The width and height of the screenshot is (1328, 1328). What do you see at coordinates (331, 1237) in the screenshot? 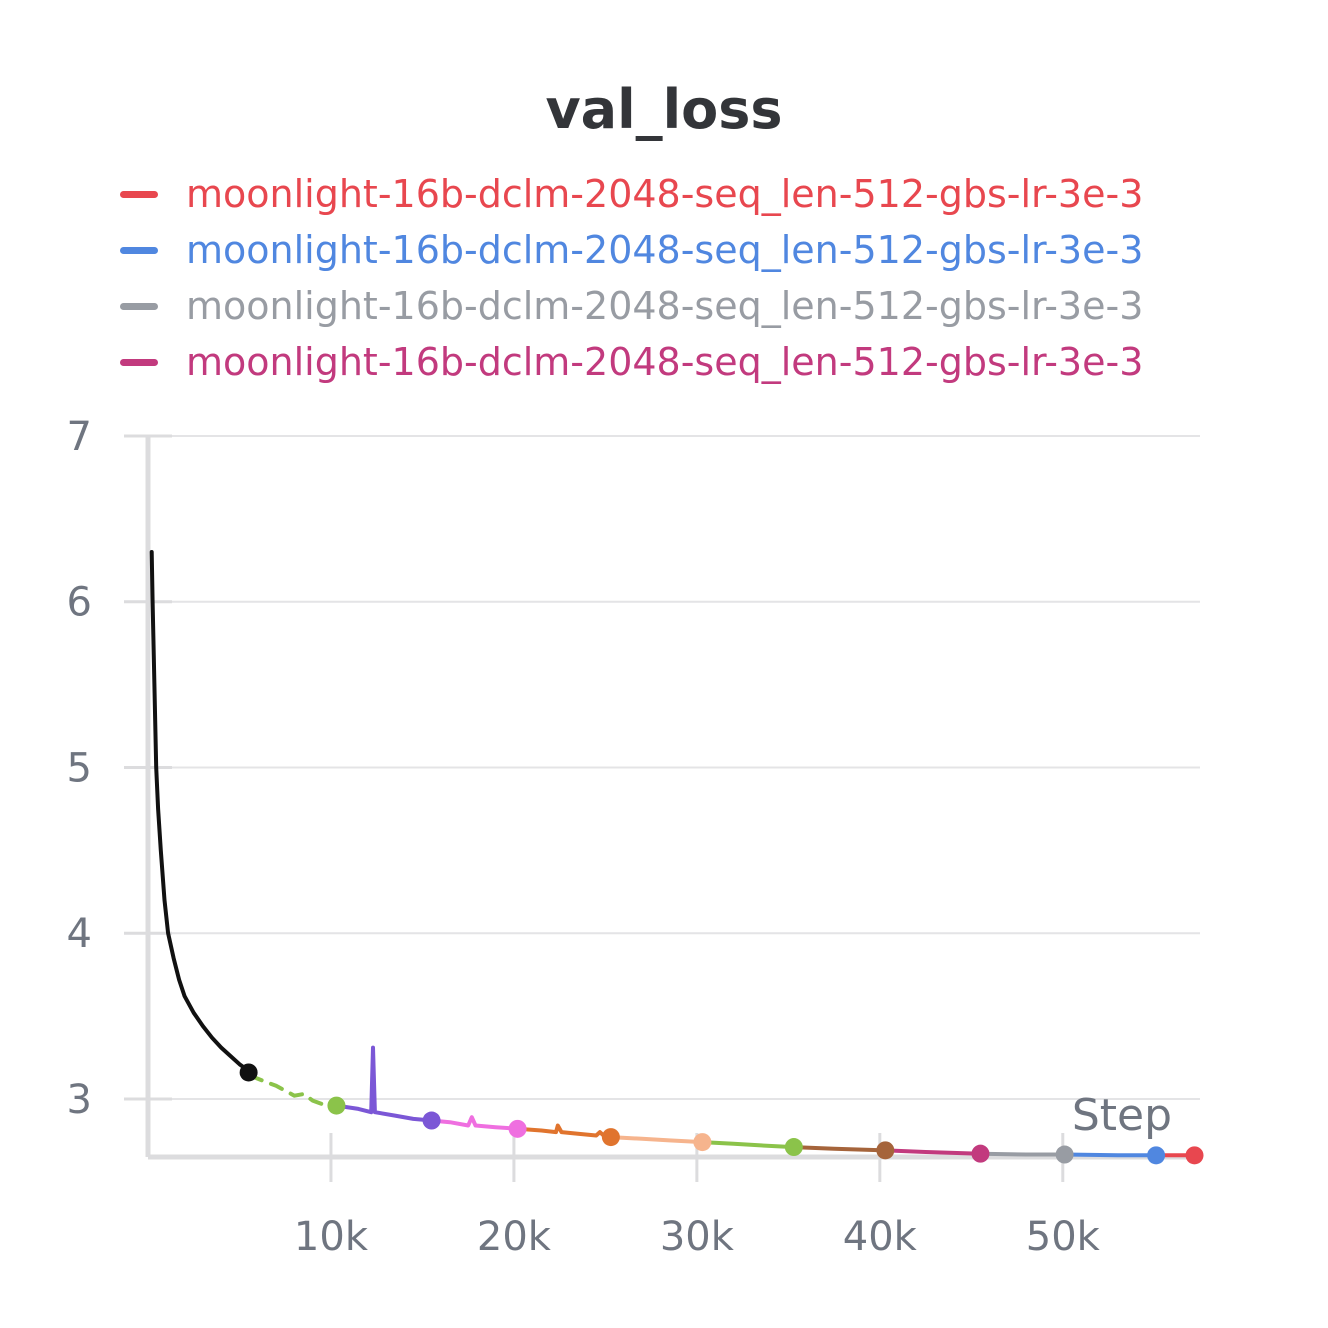
I see `x-tick-label: 10k` at bounding box center [331, 1237].